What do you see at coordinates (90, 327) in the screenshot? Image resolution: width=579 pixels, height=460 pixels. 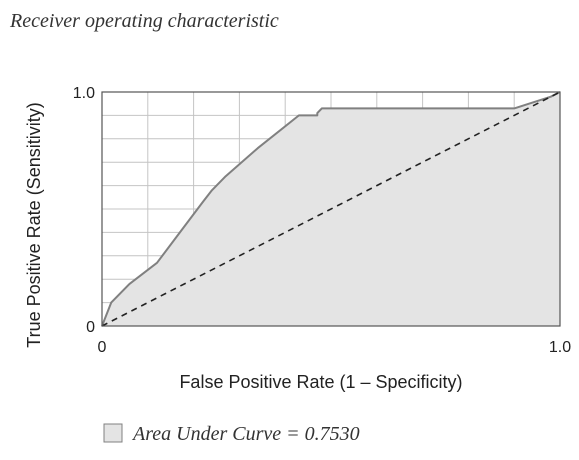 I see `y-tick-label: 0` at bounding box center [90, 327].